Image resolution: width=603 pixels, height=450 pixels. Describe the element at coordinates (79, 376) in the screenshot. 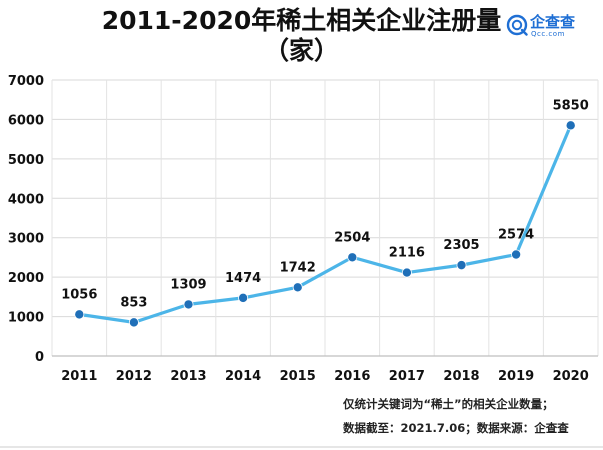

I see `x-tick-label-2011: 2011` at that location.